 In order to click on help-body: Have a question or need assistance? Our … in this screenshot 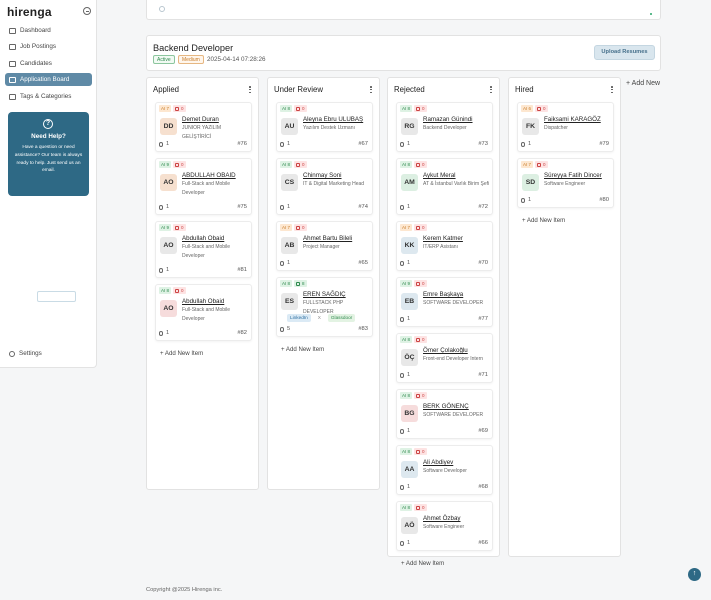, I will do `click(48, 159)`.